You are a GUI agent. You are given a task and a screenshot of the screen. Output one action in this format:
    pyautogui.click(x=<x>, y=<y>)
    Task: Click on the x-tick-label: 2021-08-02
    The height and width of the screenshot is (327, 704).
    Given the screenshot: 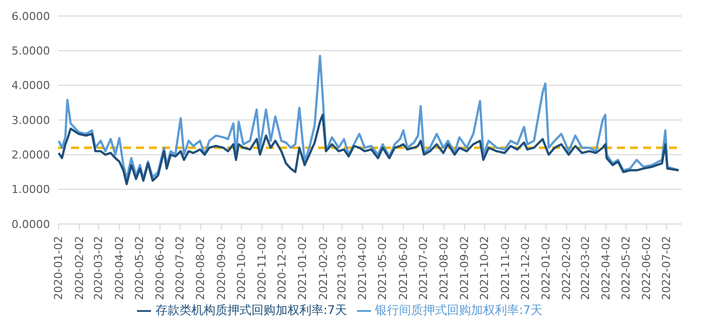 What is the action you would take?
    pyautogui.click(x=444, y=268)
    